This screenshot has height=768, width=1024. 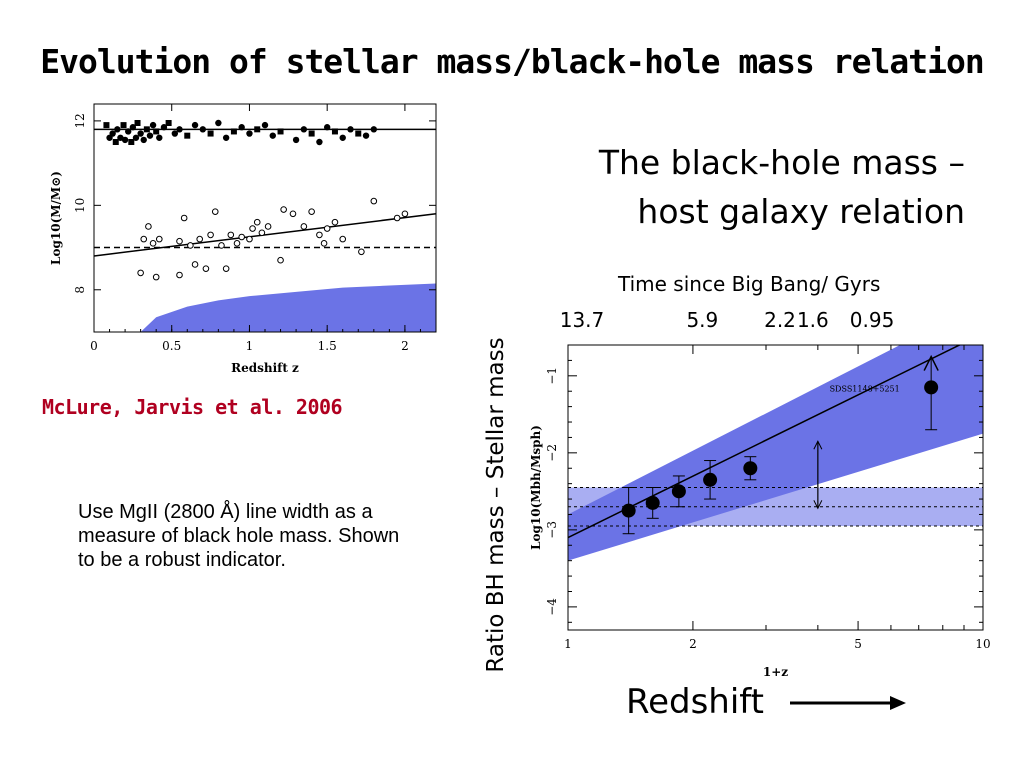 I want to click on time-axis-label: Time since Big Bang/ Gyrs, so click(x=749, y=284).